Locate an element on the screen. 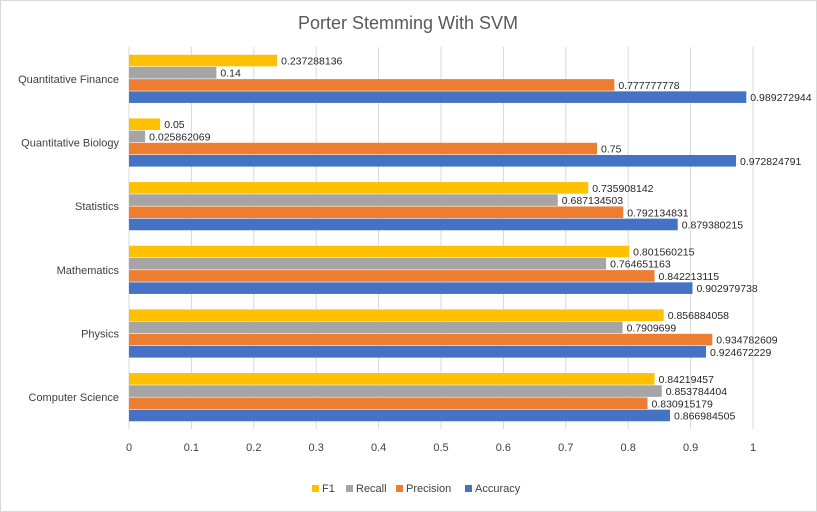 This screenshot has width=817, height=512. x-tick-label: 0 is located at coordinates (129, 448).